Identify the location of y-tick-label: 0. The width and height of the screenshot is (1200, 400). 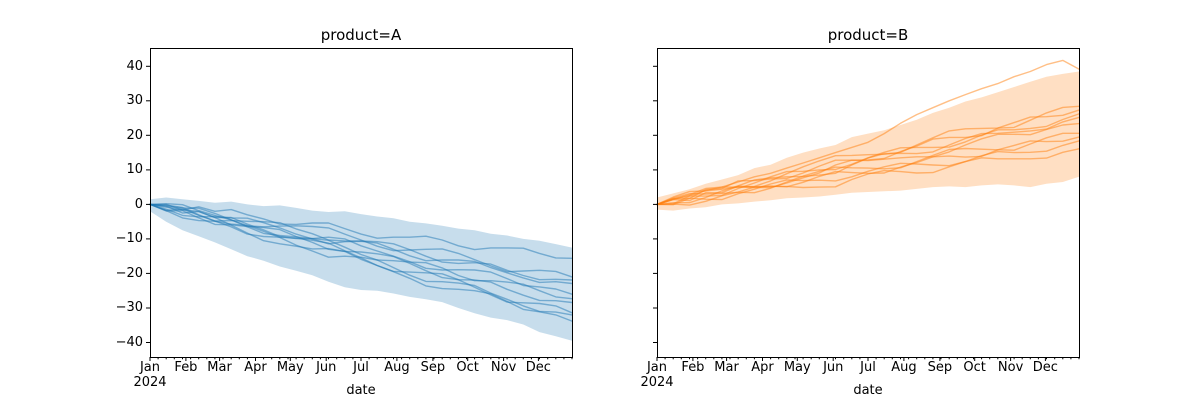
(138, 204).